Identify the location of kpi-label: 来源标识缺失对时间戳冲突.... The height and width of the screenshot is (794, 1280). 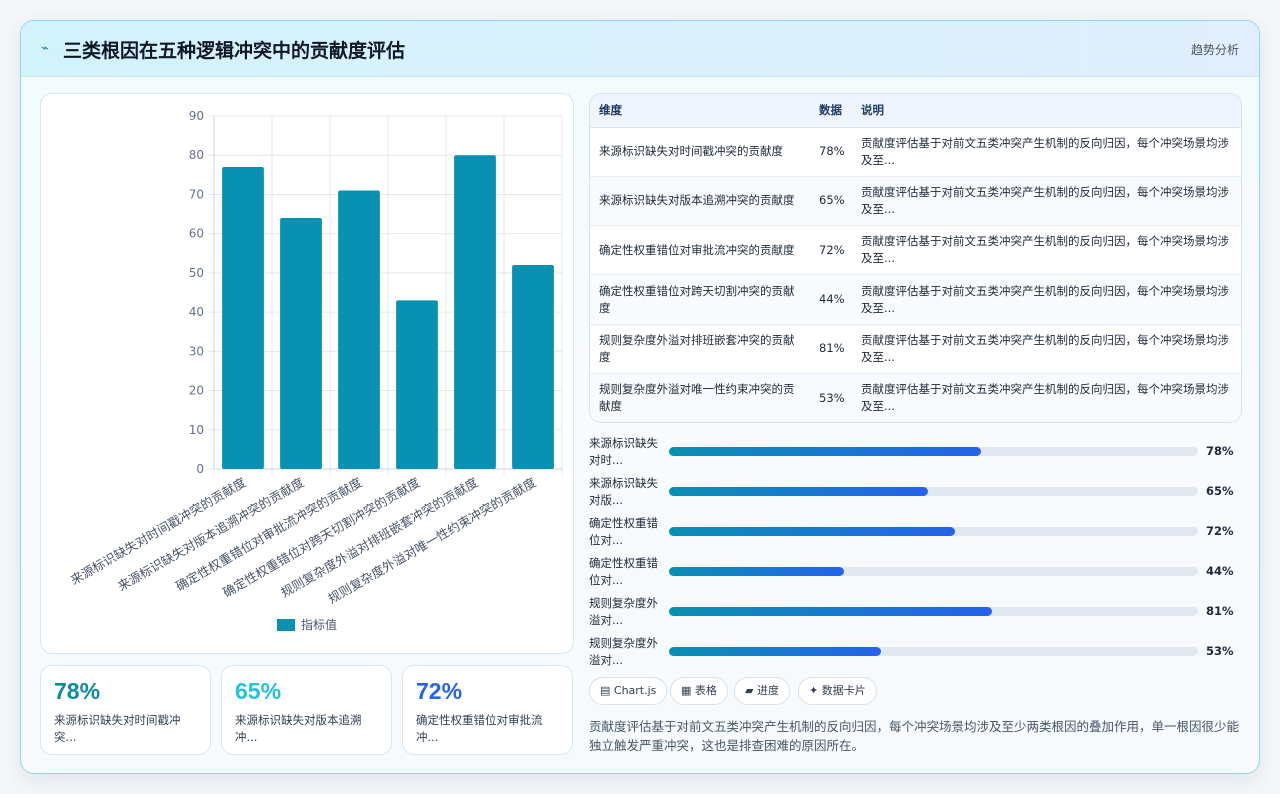
(117, 728).